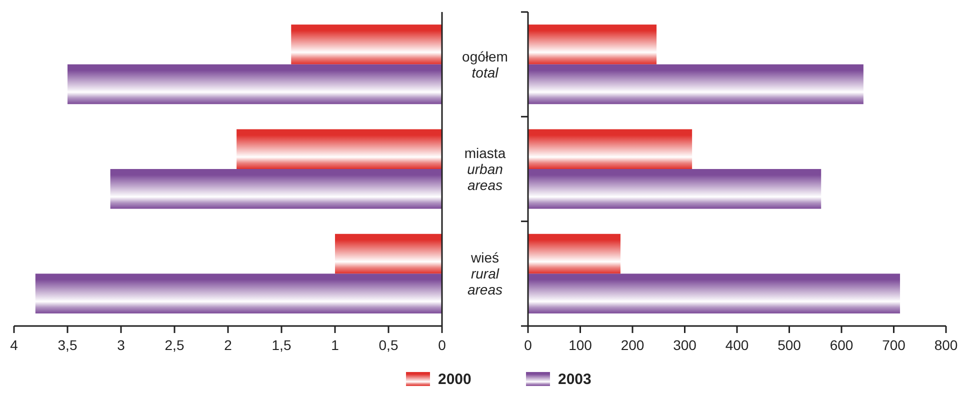  I want to click on x-tick-label: 100, so click(580, 345).